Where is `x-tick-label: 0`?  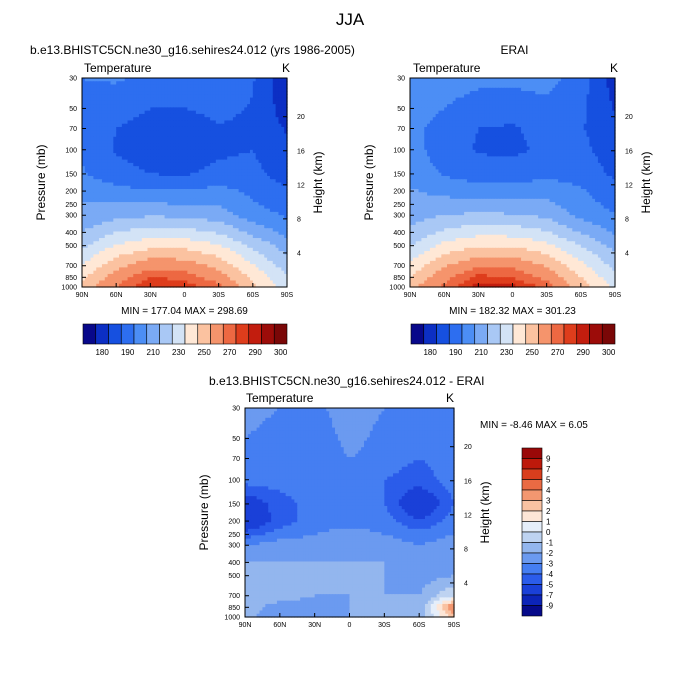
x-tick-label: 0 is located at coordinates (185, 295).